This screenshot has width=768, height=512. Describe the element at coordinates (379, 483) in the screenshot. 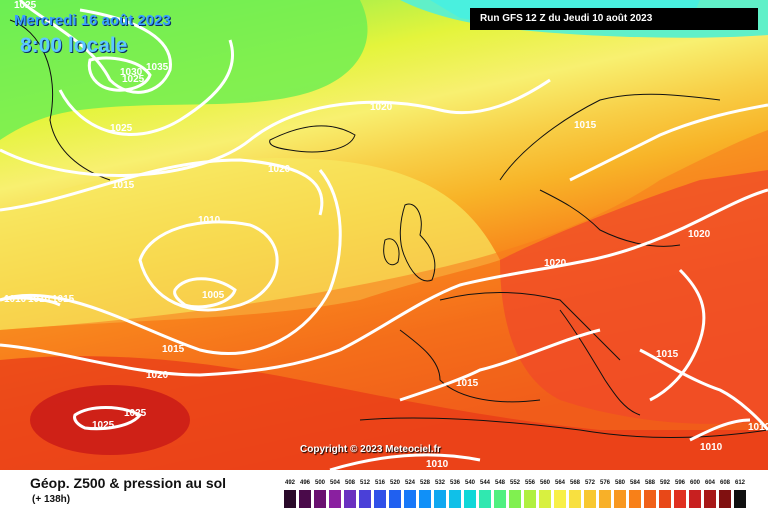

I see `scale-label: 516` at that location.